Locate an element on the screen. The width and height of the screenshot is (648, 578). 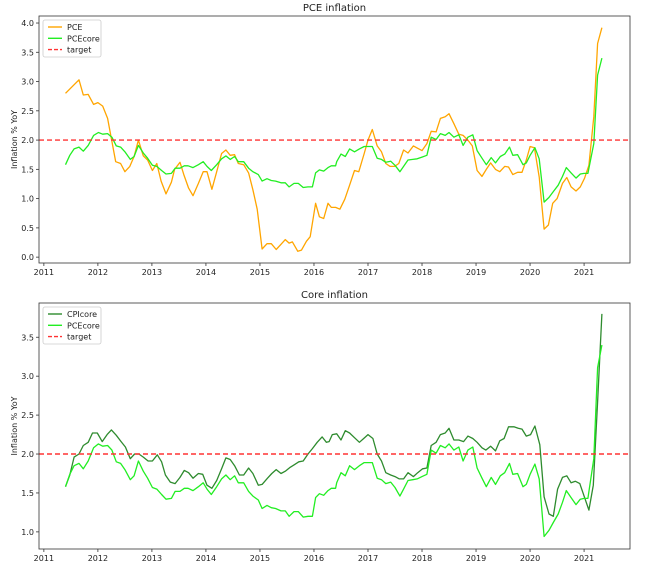
legend: CPIcore PCEcore target is located at coordinates (72, 325).